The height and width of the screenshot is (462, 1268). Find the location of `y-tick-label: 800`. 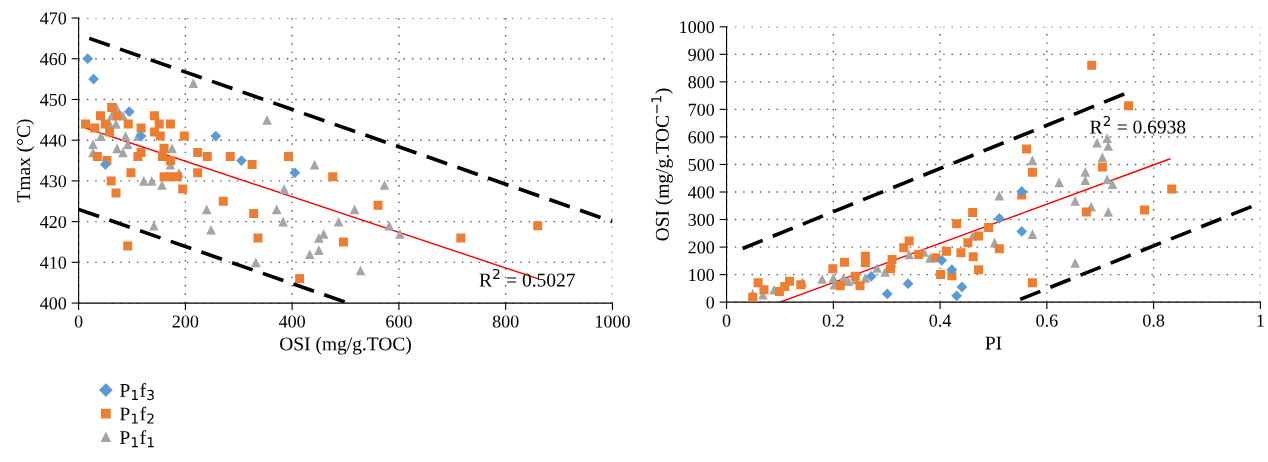

y-tick-label: 800 is located at coordinates (701, 82).